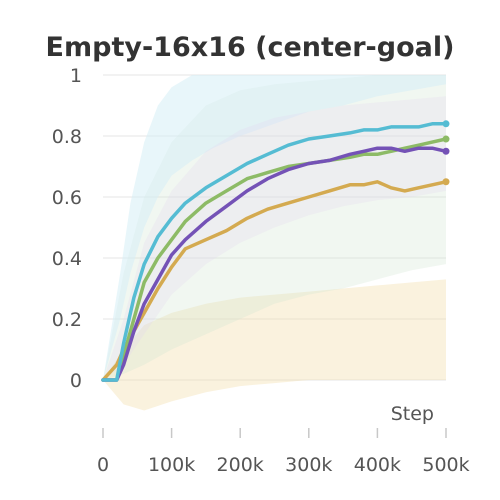 Image resolution: width=500 pixels, height=500 pixels. Describe the element at coordinates (67, 198) in the screenshot. I see `y-tick-label: 0.6` at that location.